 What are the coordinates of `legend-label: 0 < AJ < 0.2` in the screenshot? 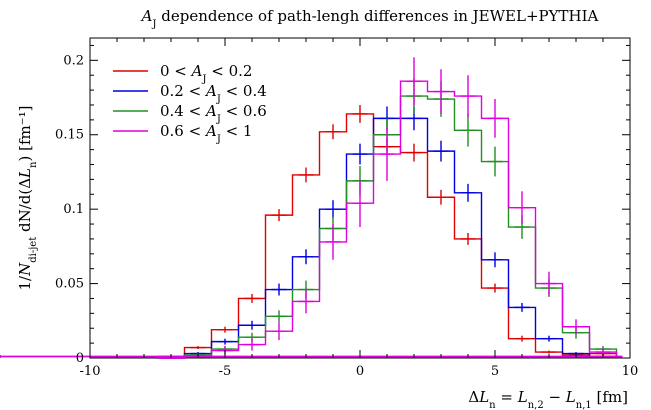 It's located at (206, 73).